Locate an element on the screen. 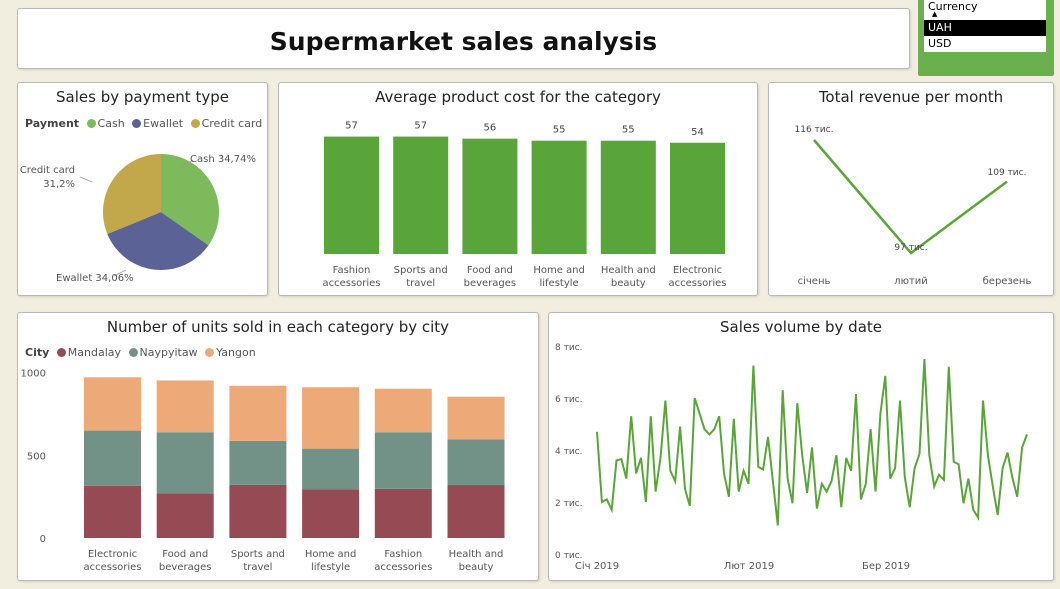 This screenshot has width=1060, height=589. units-category-label: lifestyle is located at coordinates (330, 567).